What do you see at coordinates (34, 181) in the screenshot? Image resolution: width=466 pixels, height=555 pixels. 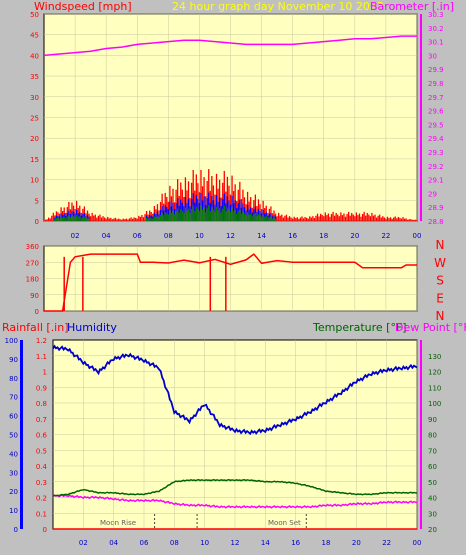 I see `wind-tick-label: 10` at bounding box center [34, 181].